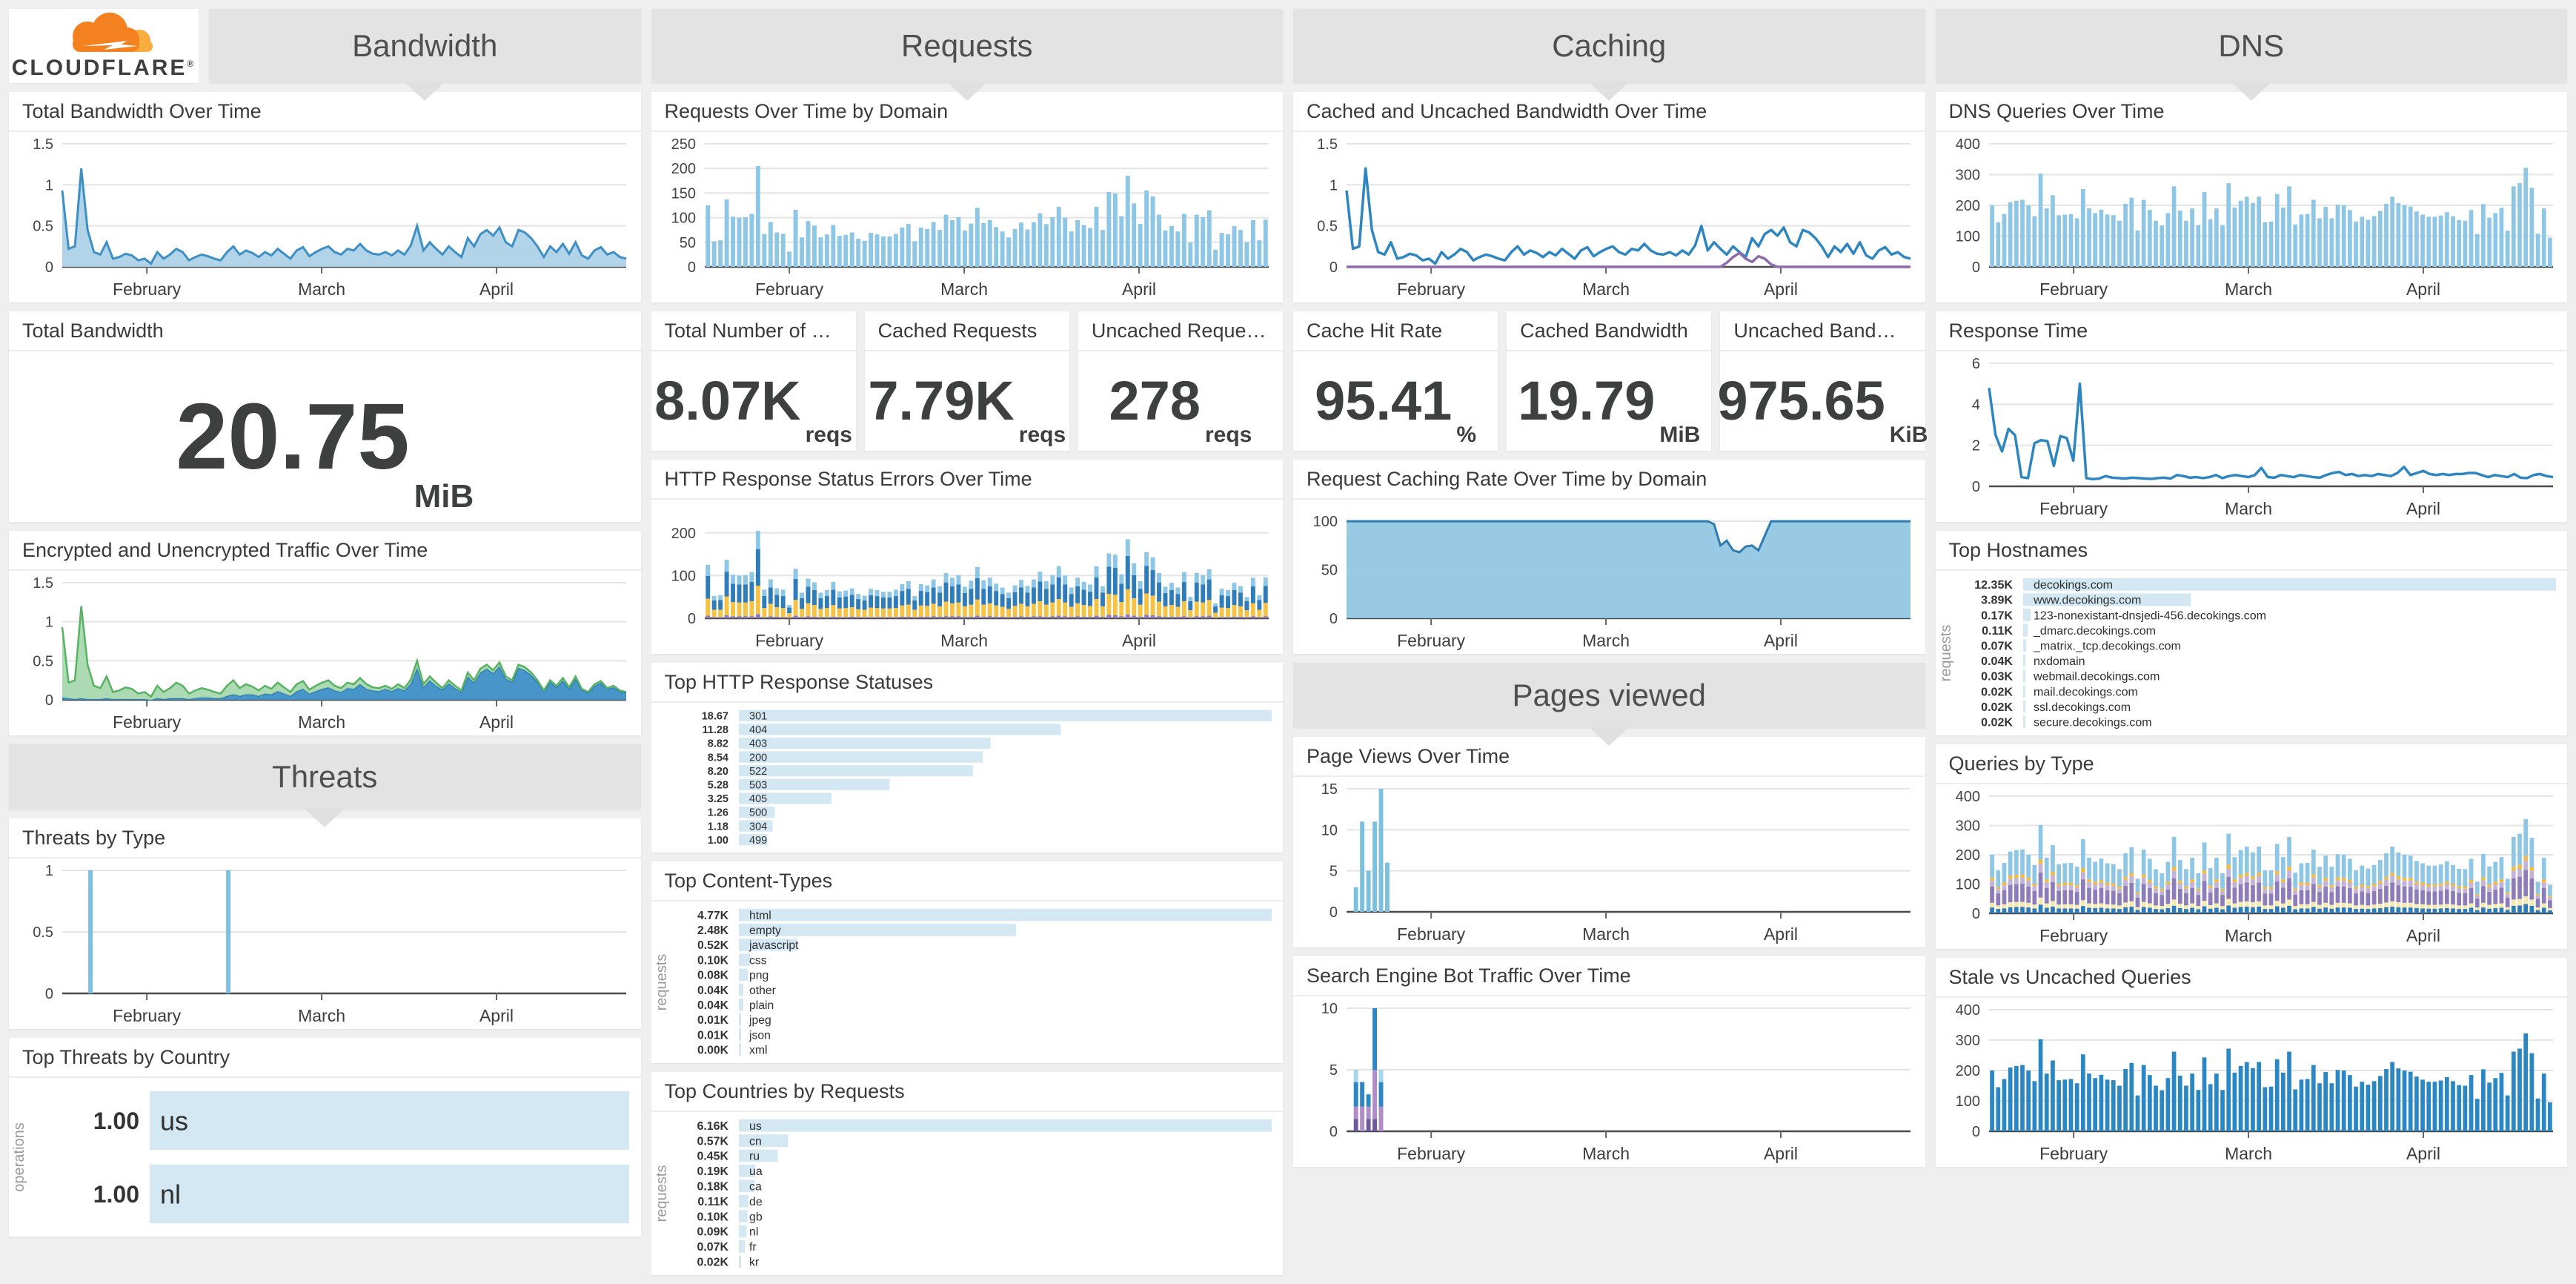 The height and width of the screenshot is (1284, 2576). What do you see at coordinates (325, 217) in the screenshot?
I see `total-bandwidth-over-time-chart: 0 0.5 1 1.5 February March April` at bounding box center [325, 217].